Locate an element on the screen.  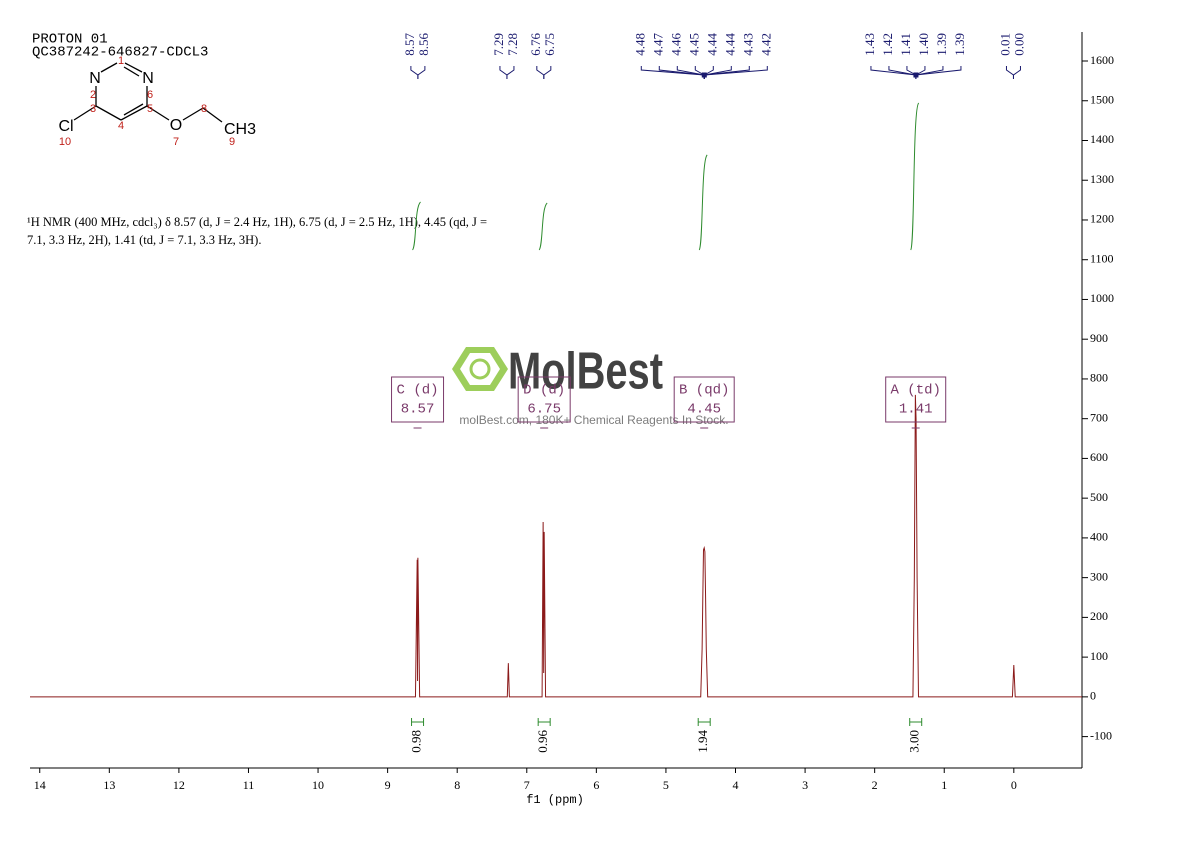
atom-numbers: 1 2 3 4 5 6 7 8 9 10 is located at coordinates (147, 101).